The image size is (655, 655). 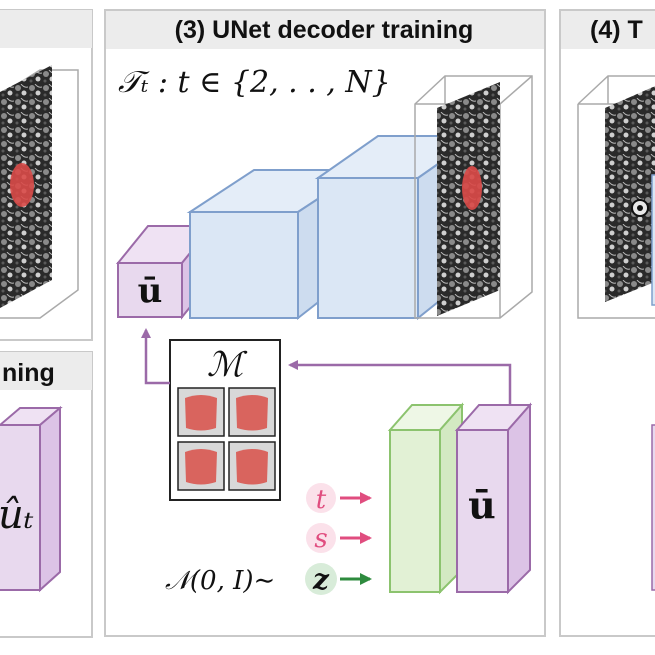 What do you see at coordinates (324, 30) in the screenshot?
I see `center-header: (3) UNet decoder training` at bounding box center [324, 30].